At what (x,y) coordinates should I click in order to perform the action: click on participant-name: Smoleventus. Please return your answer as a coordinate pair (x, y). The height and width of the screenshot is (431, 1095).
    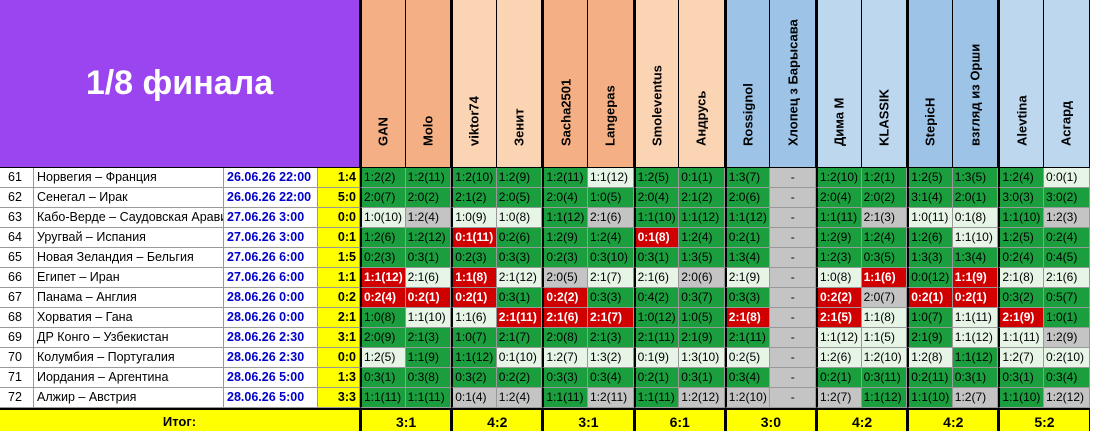
    Looking at the image, I should click on (657, 105).